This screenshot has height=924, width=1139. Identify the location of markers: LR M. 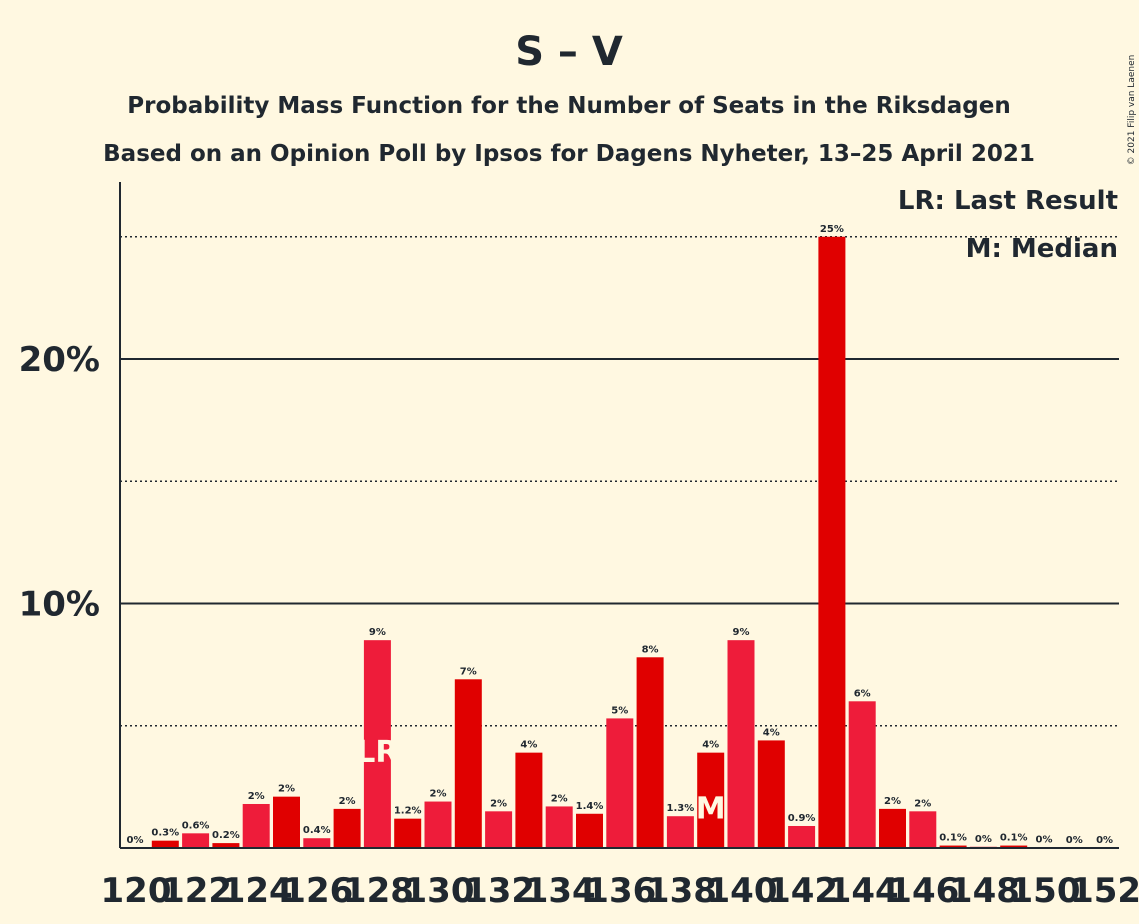
(540, 780).